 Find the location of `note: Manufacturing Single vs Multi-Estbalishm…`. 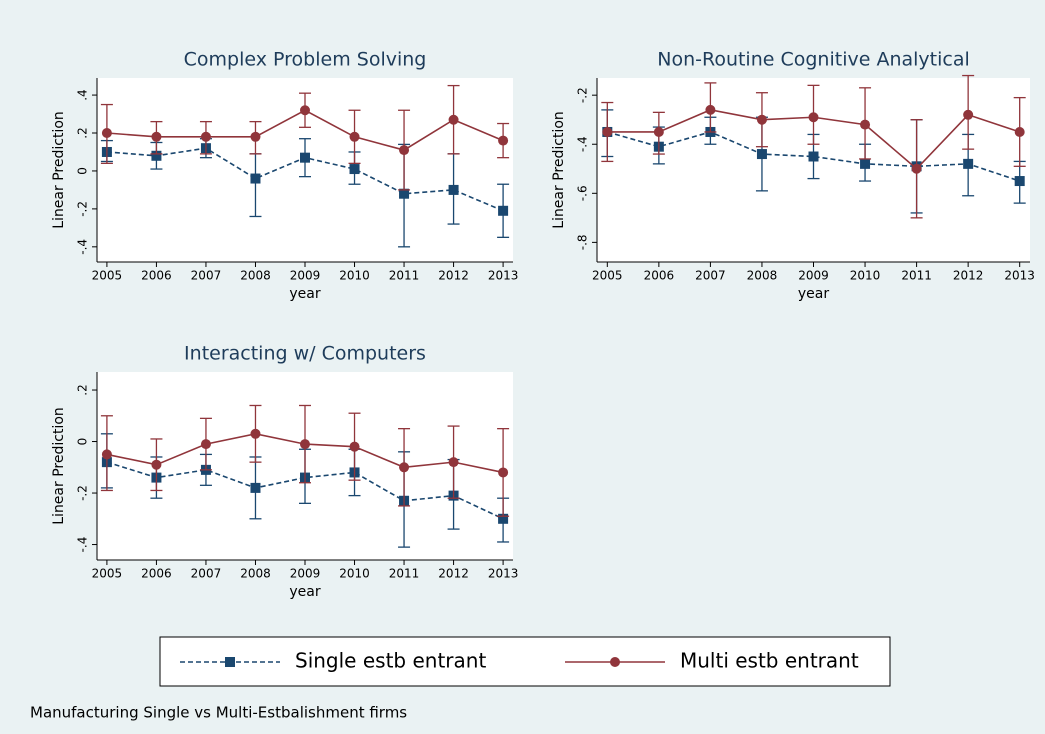

note: Manufacturing Single vs Multi-Estbalishm… is located at coordinates (218, 713).